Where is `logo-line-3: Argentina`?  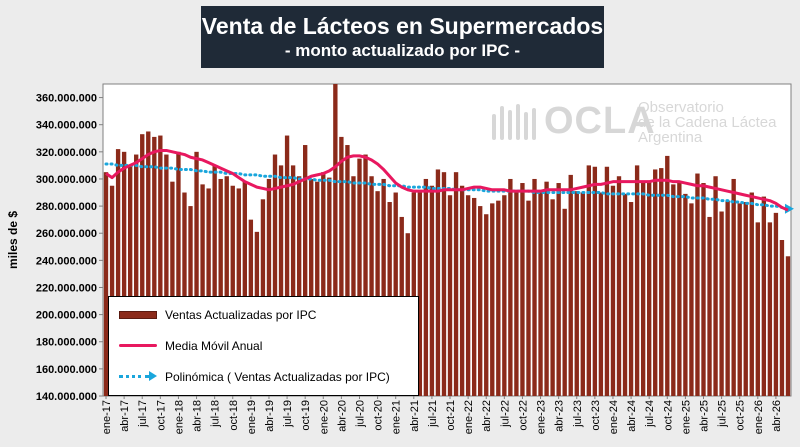
logo-line-3: Argentina is located at coordinates (670, 137).